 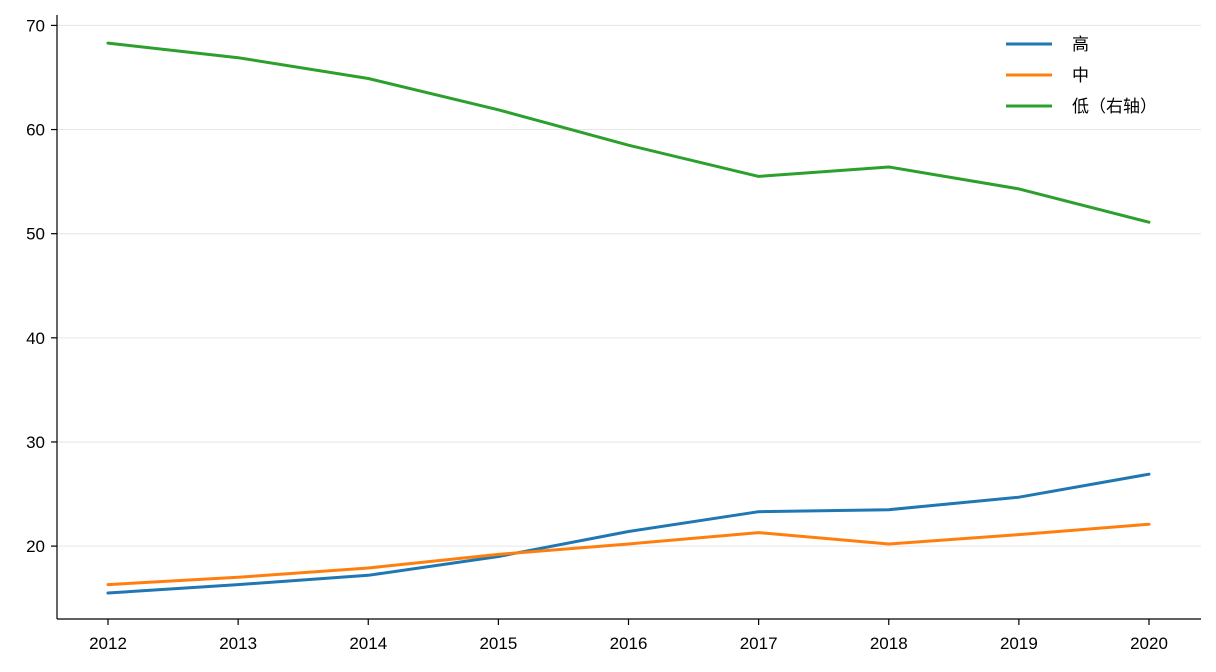 I want to click on y-tick-label: 70, so click(x=35, y=25).